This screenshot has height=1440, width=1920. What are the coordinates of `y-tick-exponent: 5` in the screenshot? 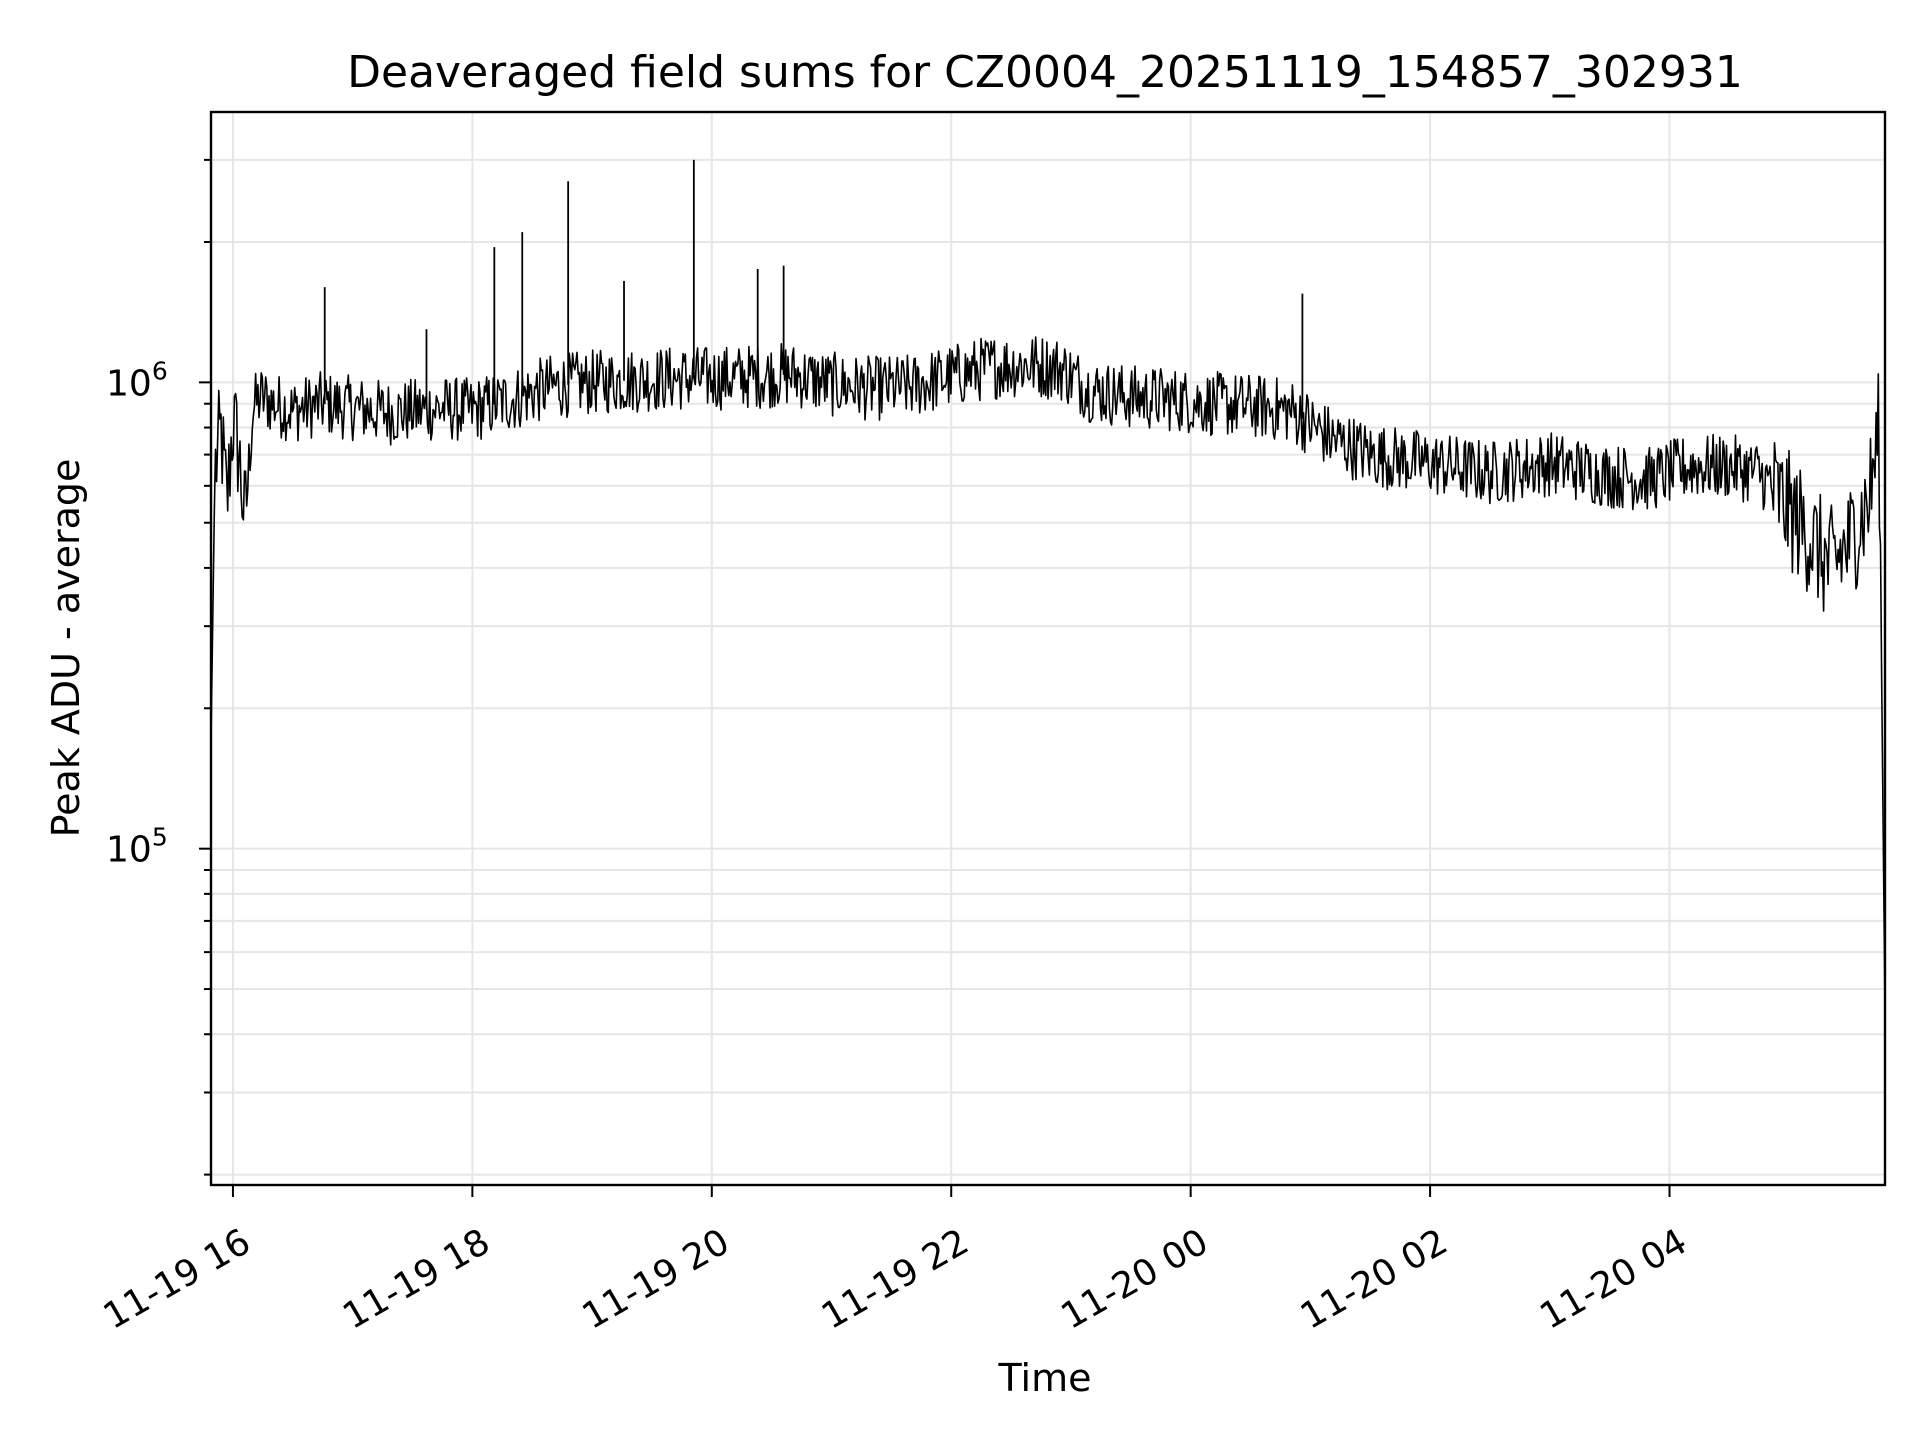 It's located at (160, 837).